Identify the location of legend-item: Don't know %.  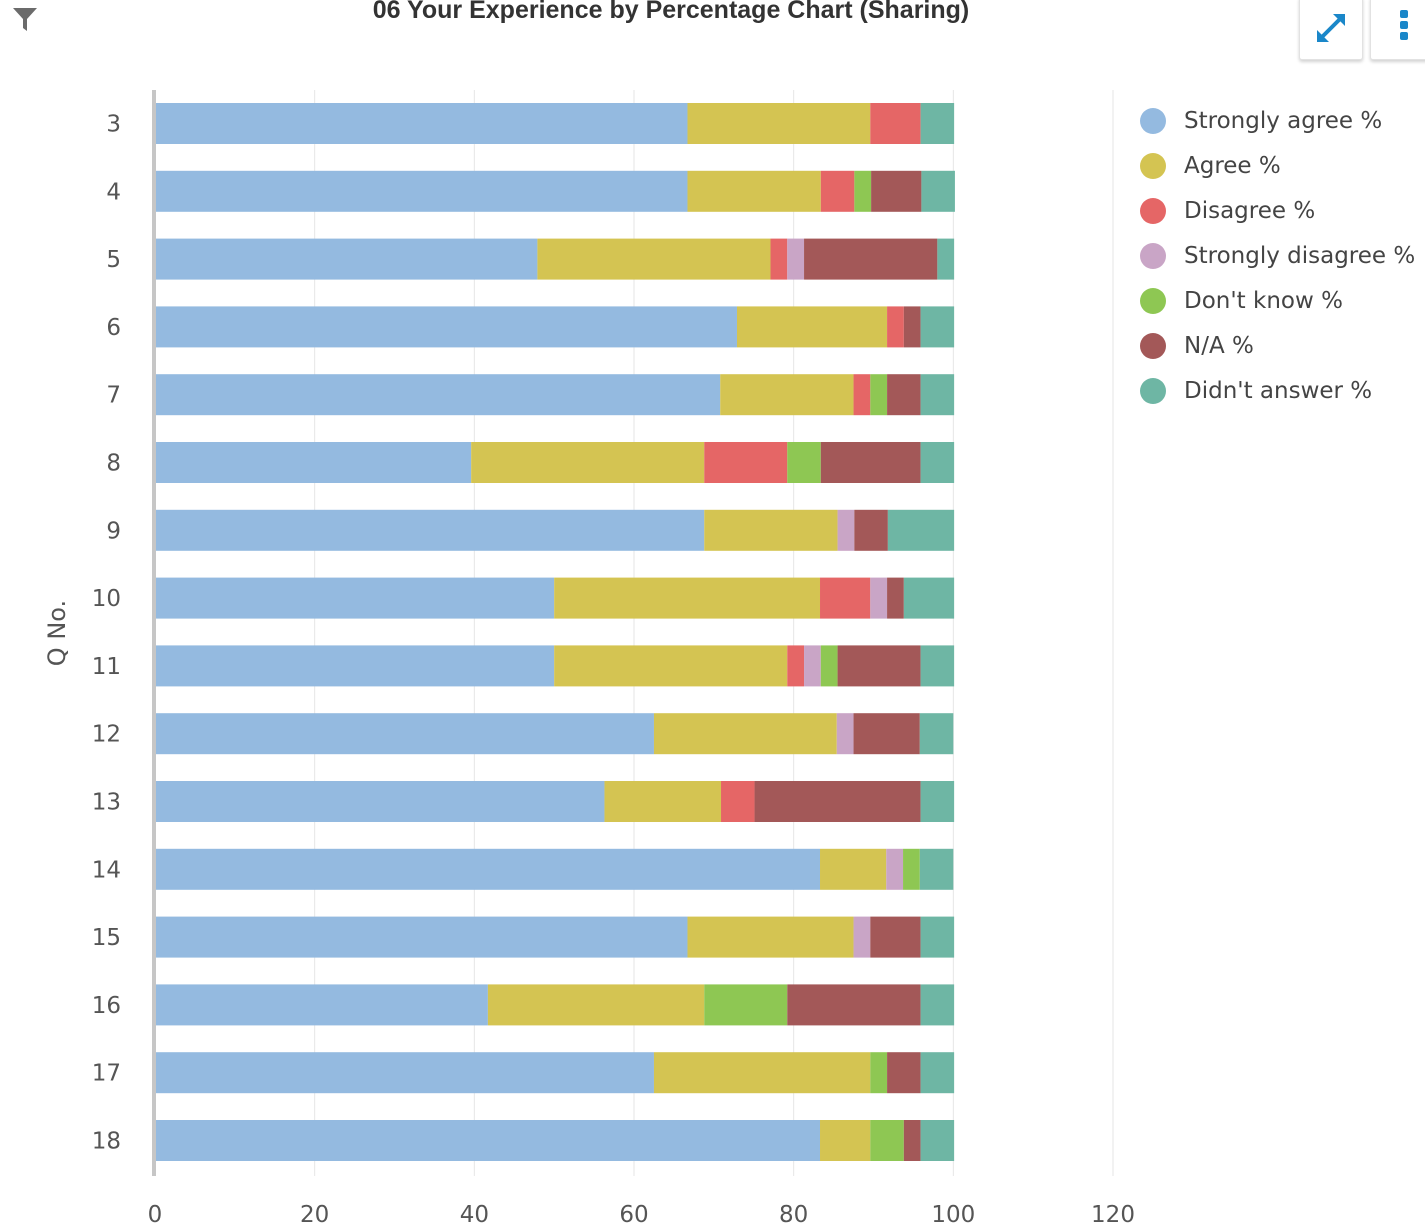
(1277, 300).